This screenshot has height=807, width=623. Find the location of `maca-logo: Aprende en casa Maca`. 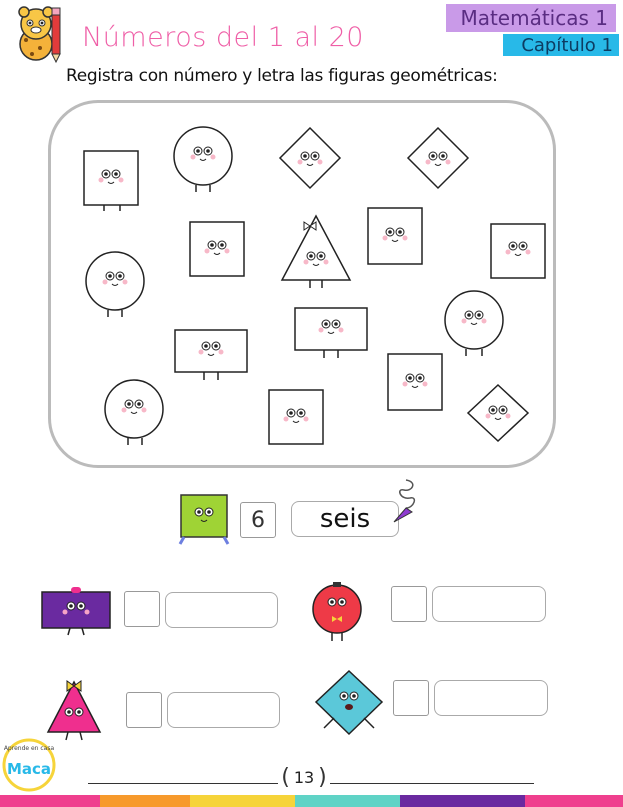

maca-logo: Aprende en casa Maca is located at coordinates (29, 765).